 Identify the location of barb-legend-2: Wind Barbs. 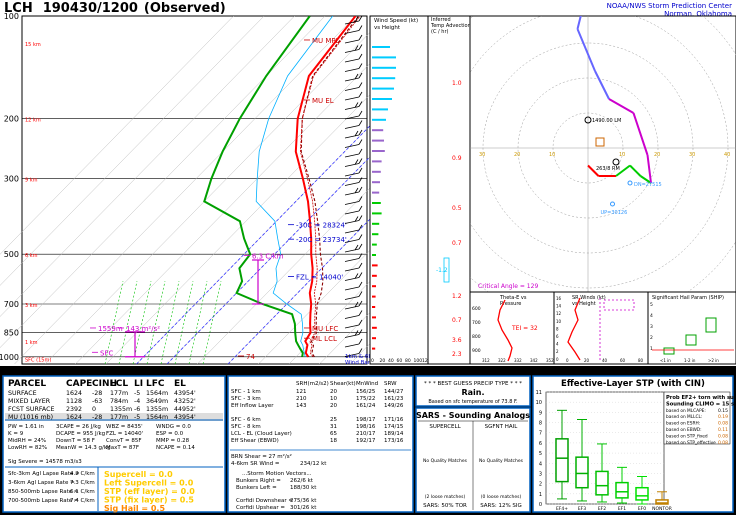
(360, 363).